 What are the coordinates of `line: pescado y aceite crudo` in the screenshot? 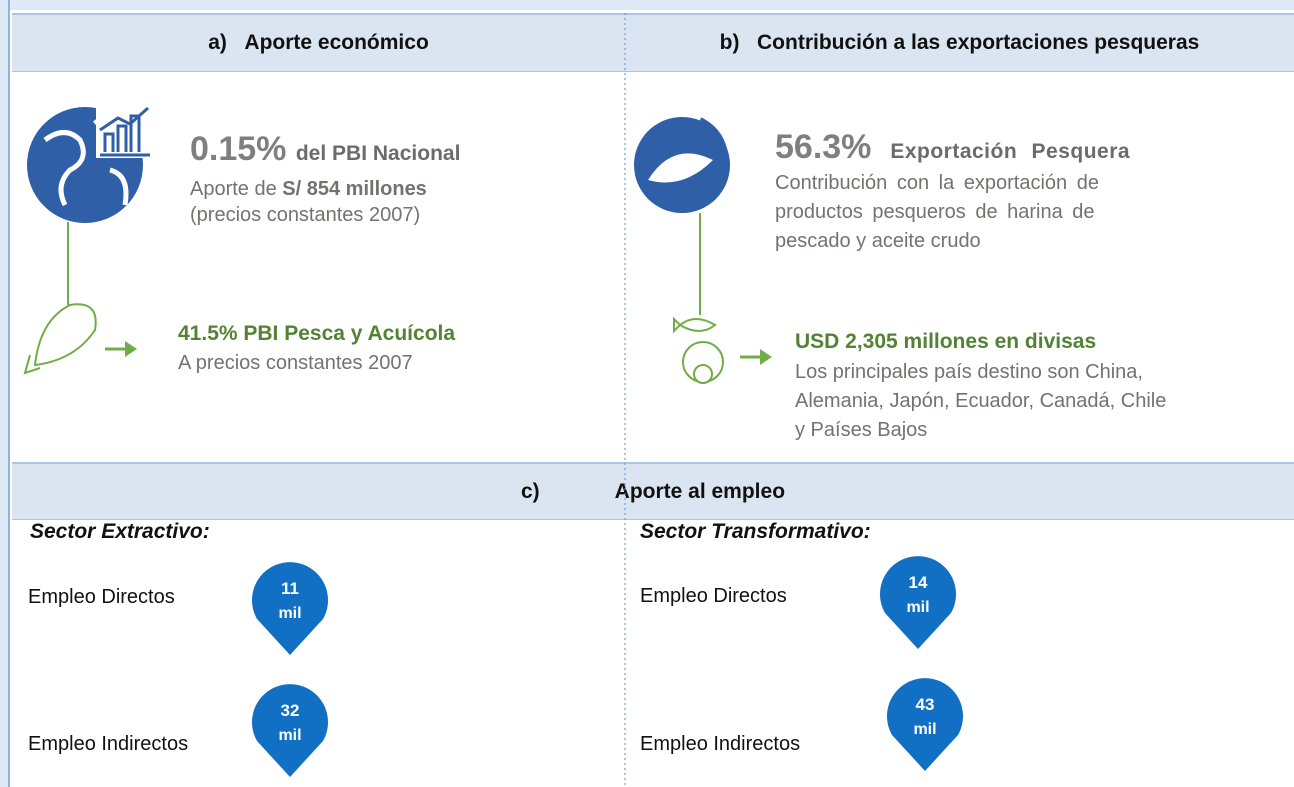 It's located at (878, 241).